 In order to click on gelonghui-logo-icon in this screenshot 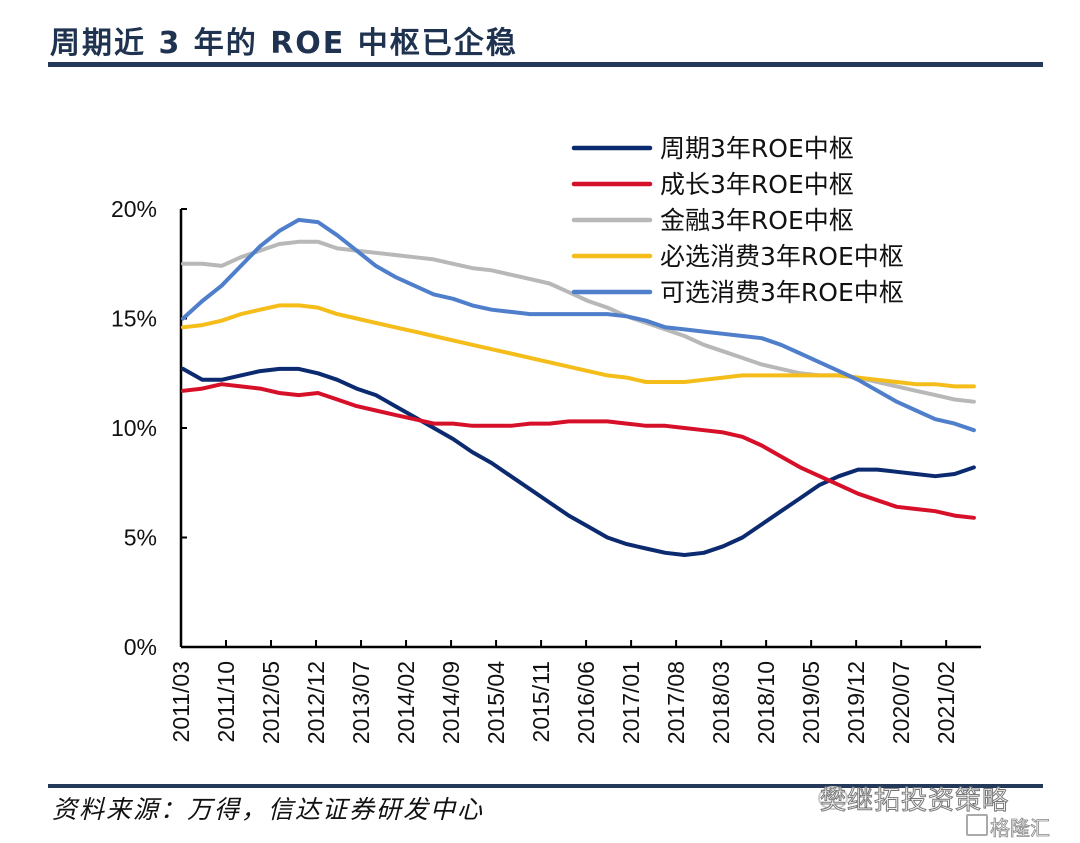, I will do `click(977, 825)`.